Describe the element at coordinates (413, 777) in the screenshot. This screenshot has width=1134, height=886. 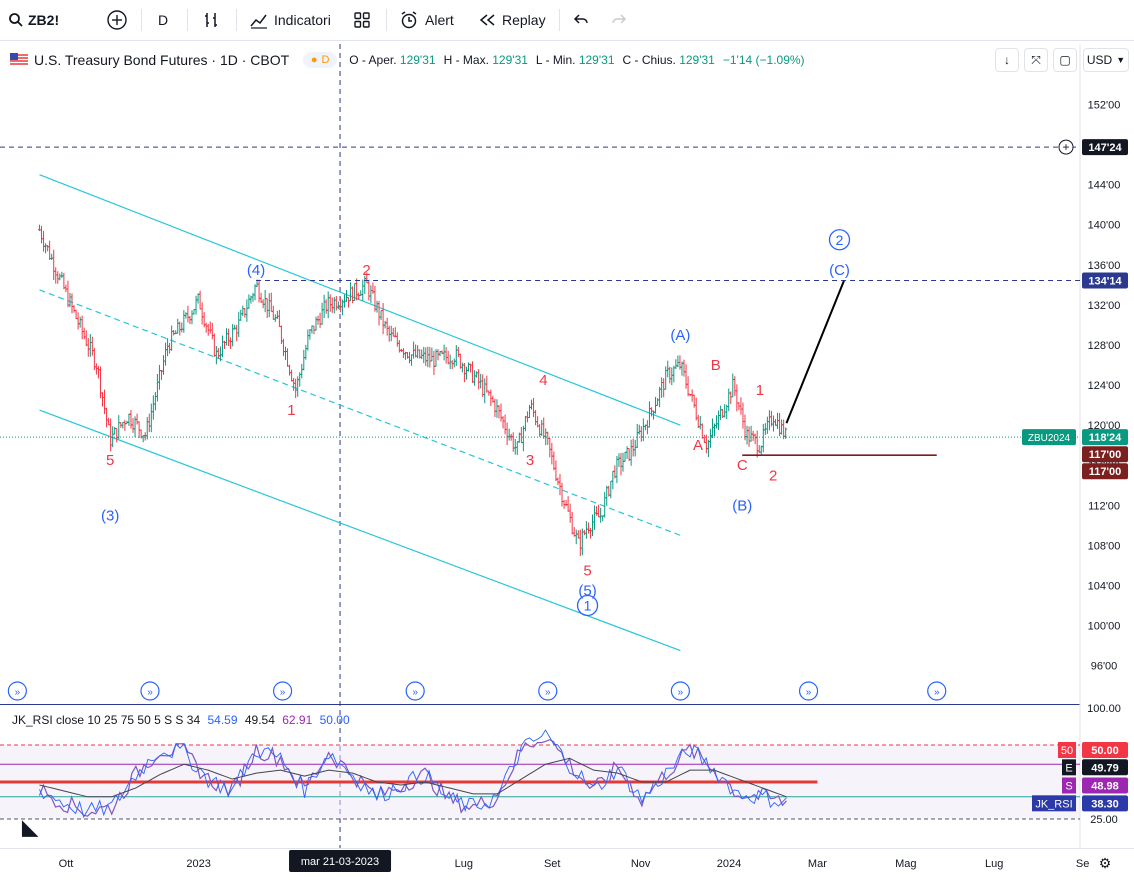
I see `rsi-signal-line` at that location.